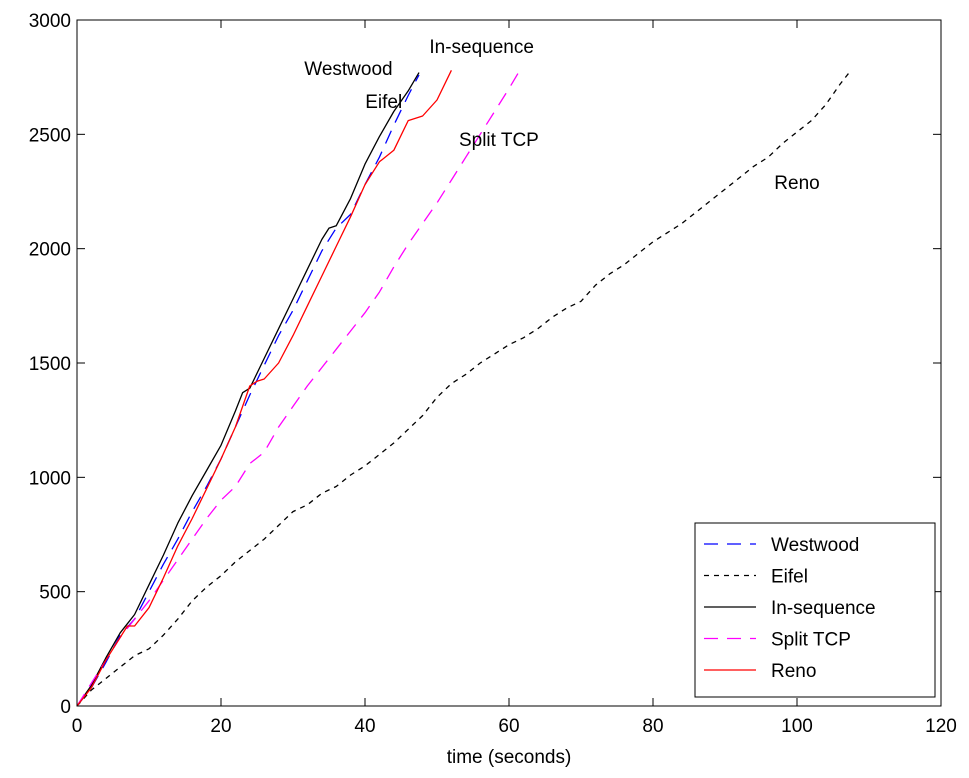 The image size is (969, 778). What do you see at coordinates (796, 183) in the screenshot?
I see `annotation-label: Reno` at bounding box center [796, 183].